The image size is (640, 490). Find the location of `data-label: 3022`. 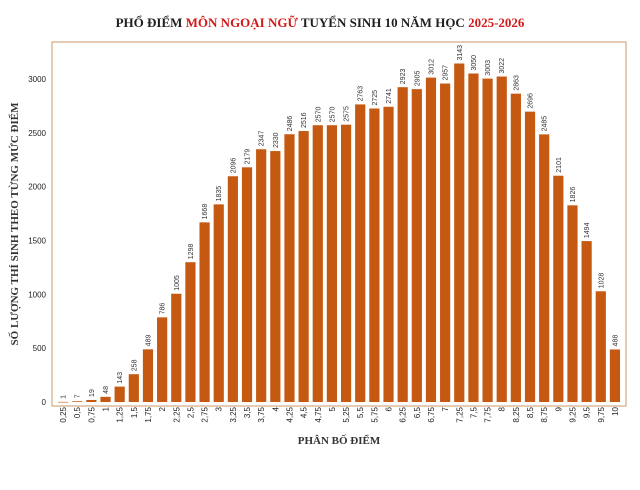

data-label: 3022 is located at coordinates (502, 66).